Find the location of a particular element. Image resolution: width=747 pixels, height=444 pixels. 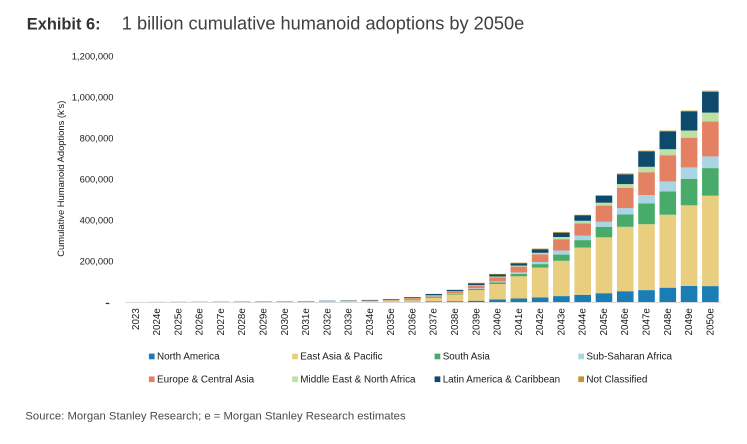

svg-text: 2049e is located at coordinates (689, 322).